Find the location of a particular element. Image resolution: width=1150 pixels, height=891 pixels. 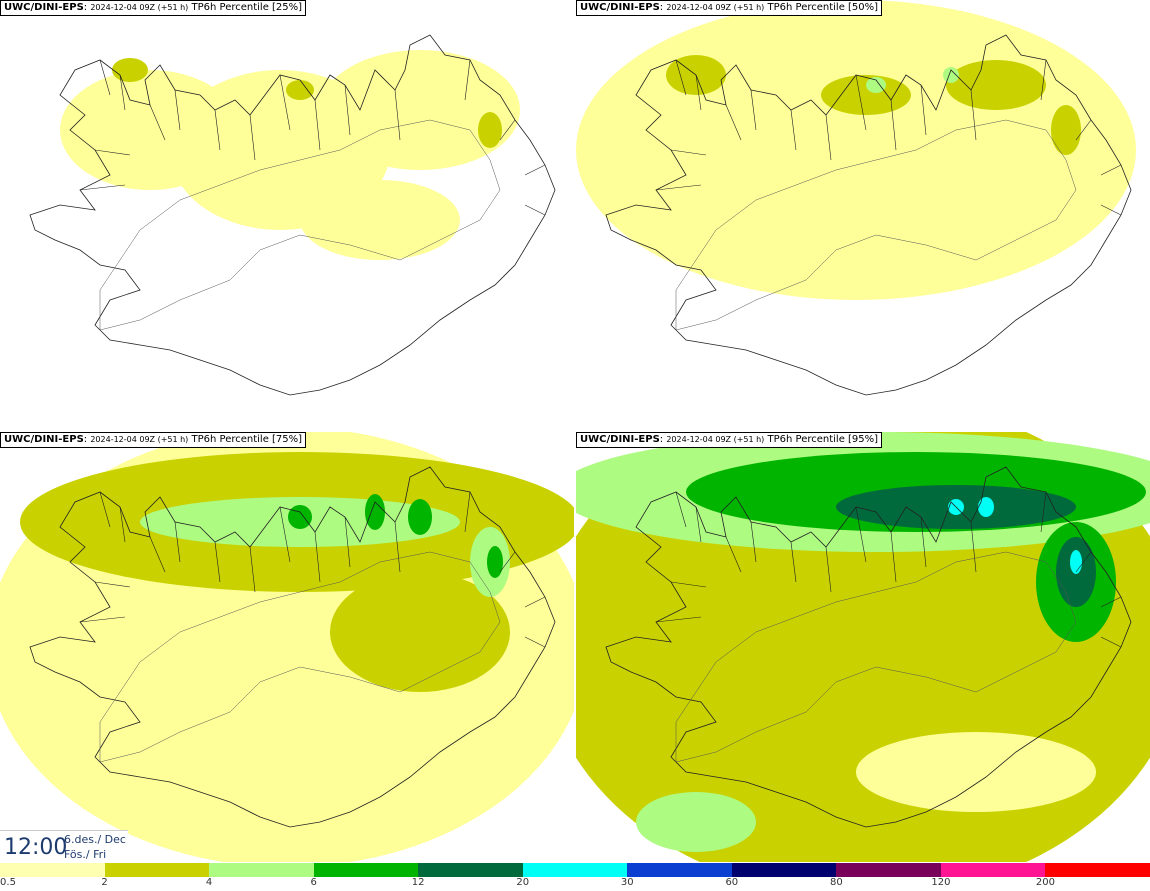

colorbar-tick-label: 20 is located at coordinates (523, 882).